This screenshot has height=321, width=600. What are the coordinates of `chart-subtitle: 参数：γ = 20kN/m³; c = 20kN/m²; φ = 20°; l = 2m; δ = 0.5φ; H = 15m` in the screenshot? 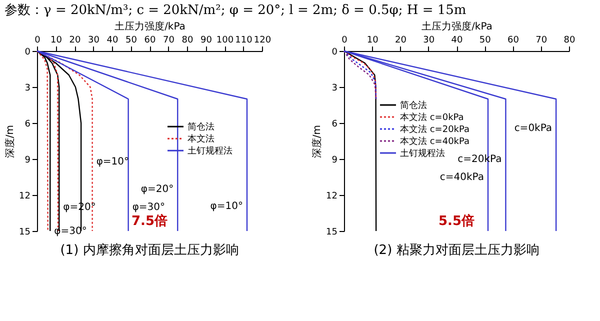 It's located at (235, 10).